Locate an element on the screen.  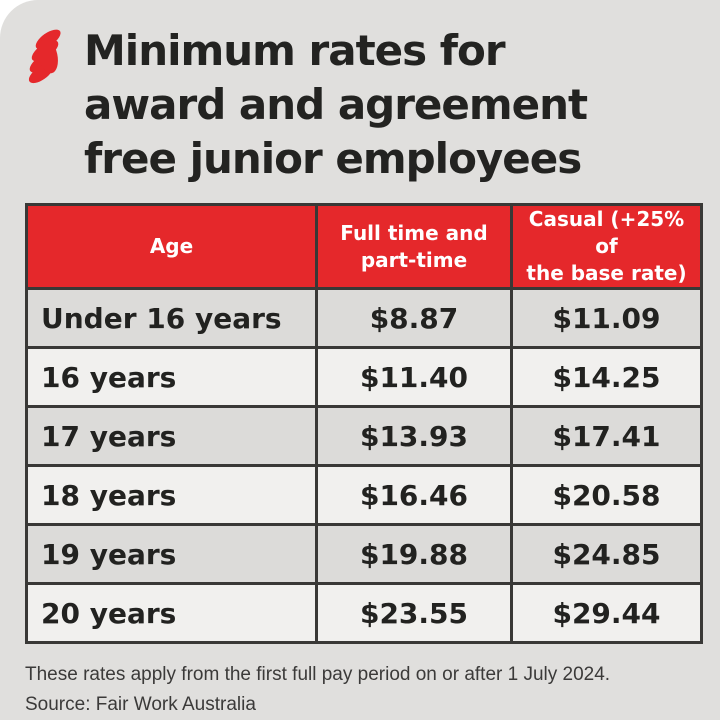
table-row: 16 years $11.40 $14.25 is located at coordinates (364, 377).